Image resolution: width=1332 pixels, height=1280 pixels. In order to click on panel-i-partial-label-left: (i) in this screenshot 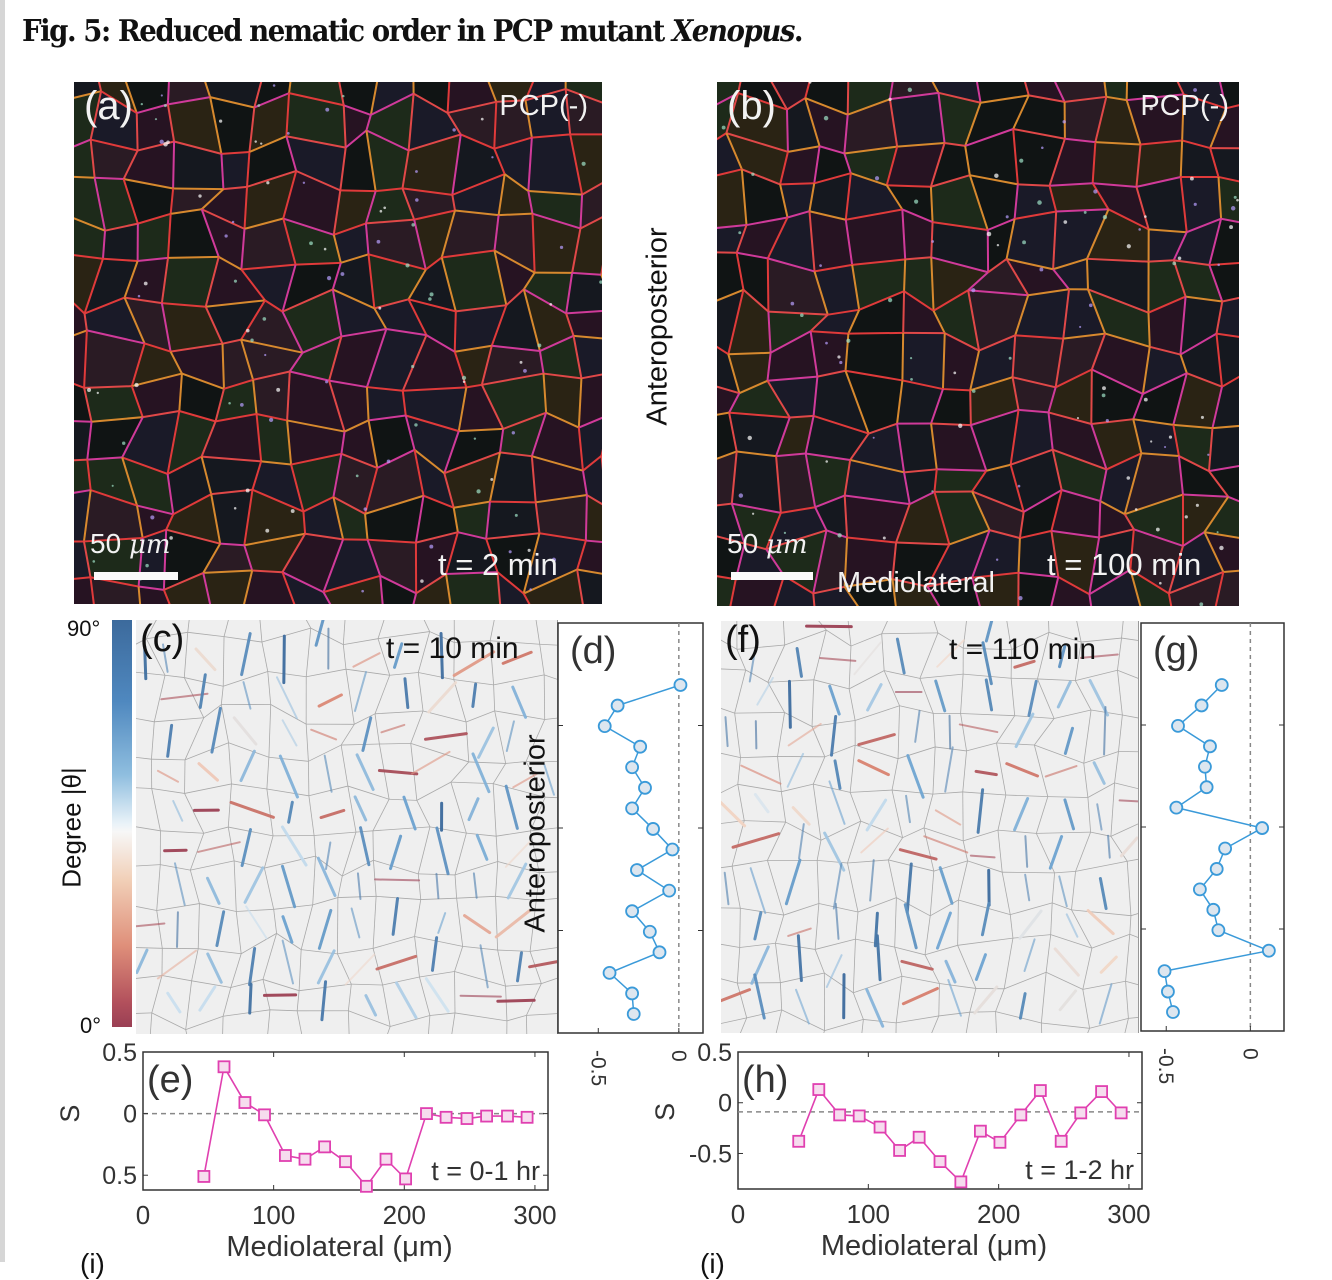, I will do `click(92, 1264)`.